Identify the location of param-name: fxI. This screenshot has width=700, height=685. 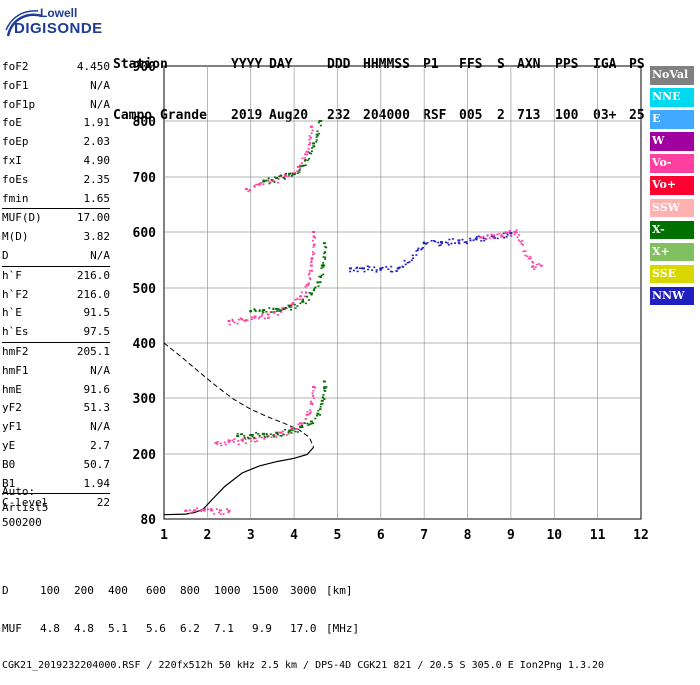
(12, 160).